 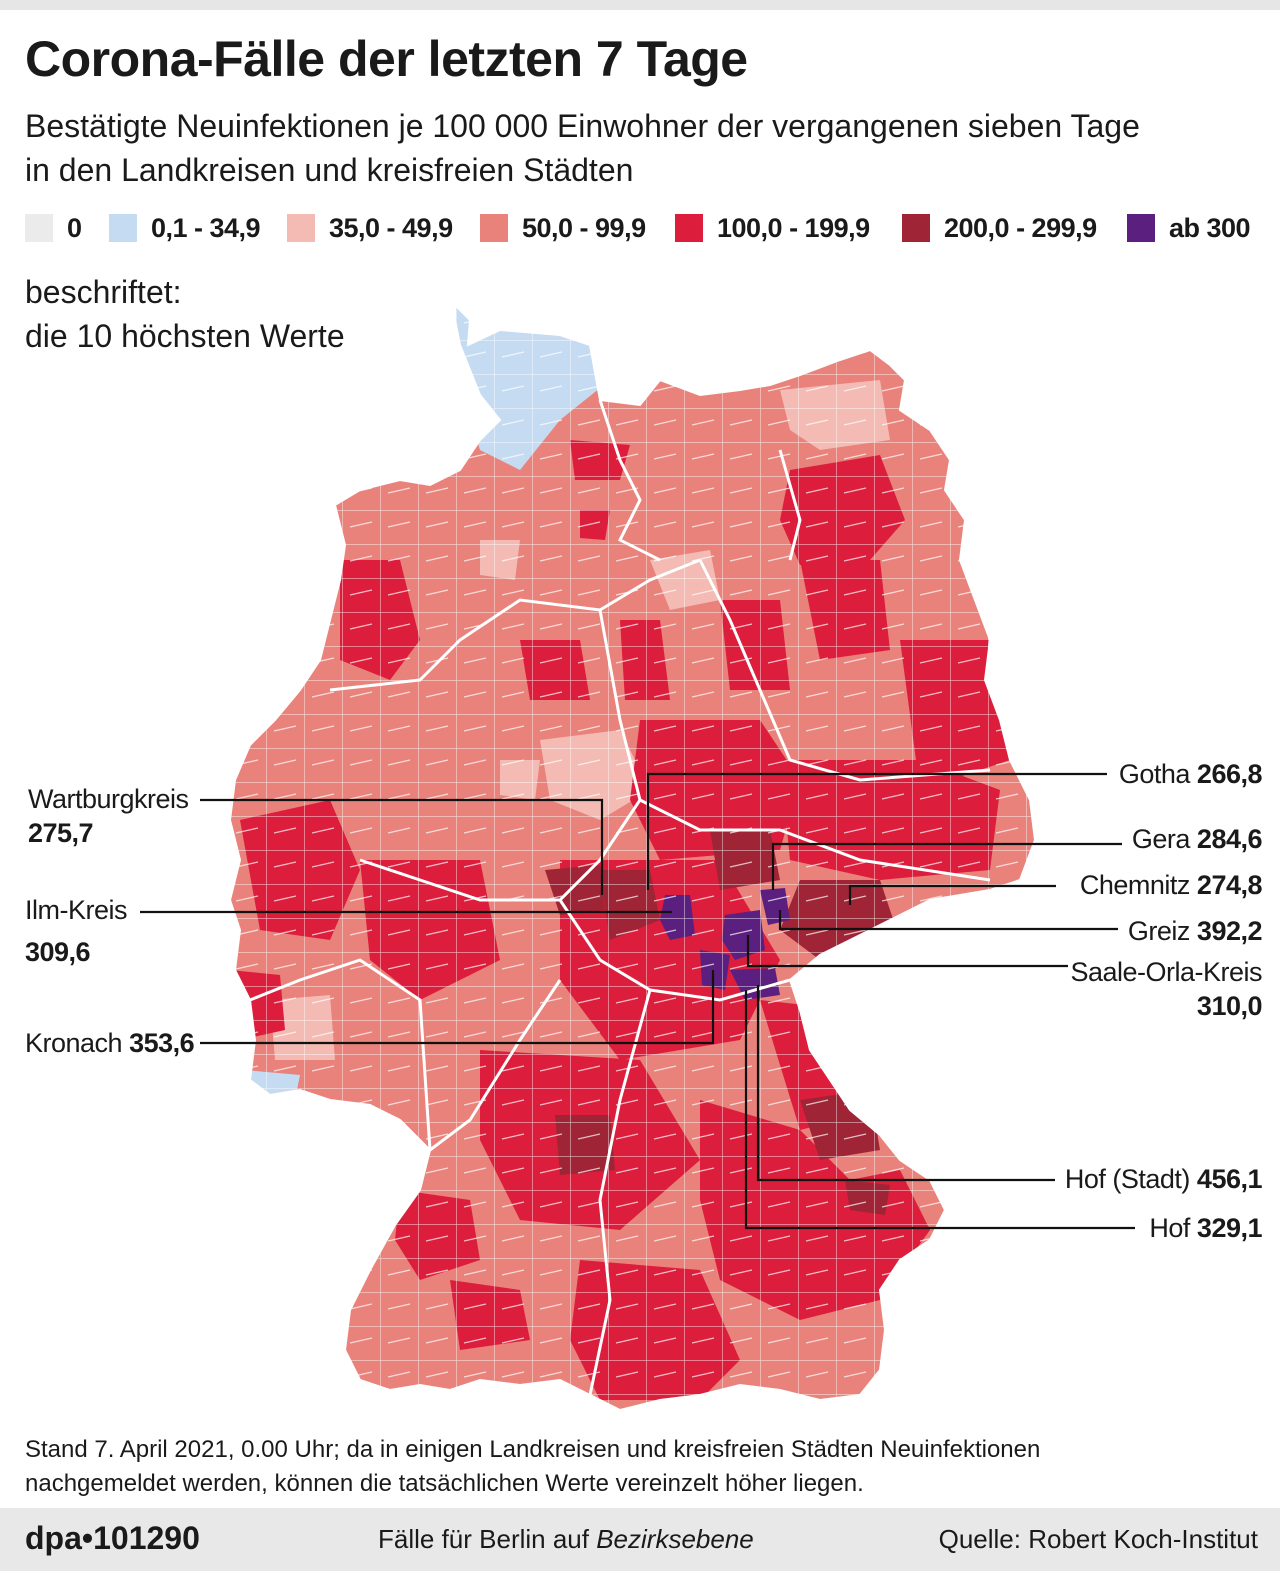 I want to click on callout-greiz: Greiz 392,2, so click(x=1195, y=931).